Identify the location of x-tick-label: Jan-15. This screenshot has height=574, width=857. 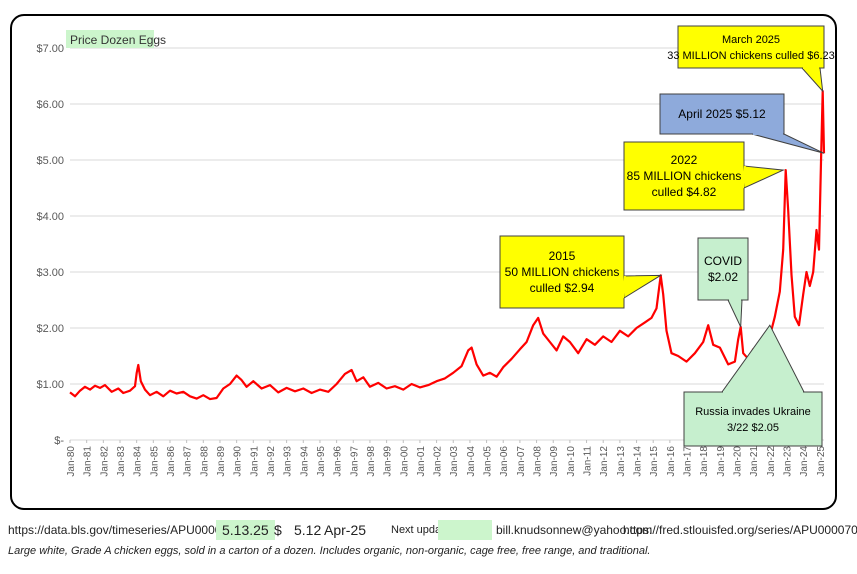
(654, 461).